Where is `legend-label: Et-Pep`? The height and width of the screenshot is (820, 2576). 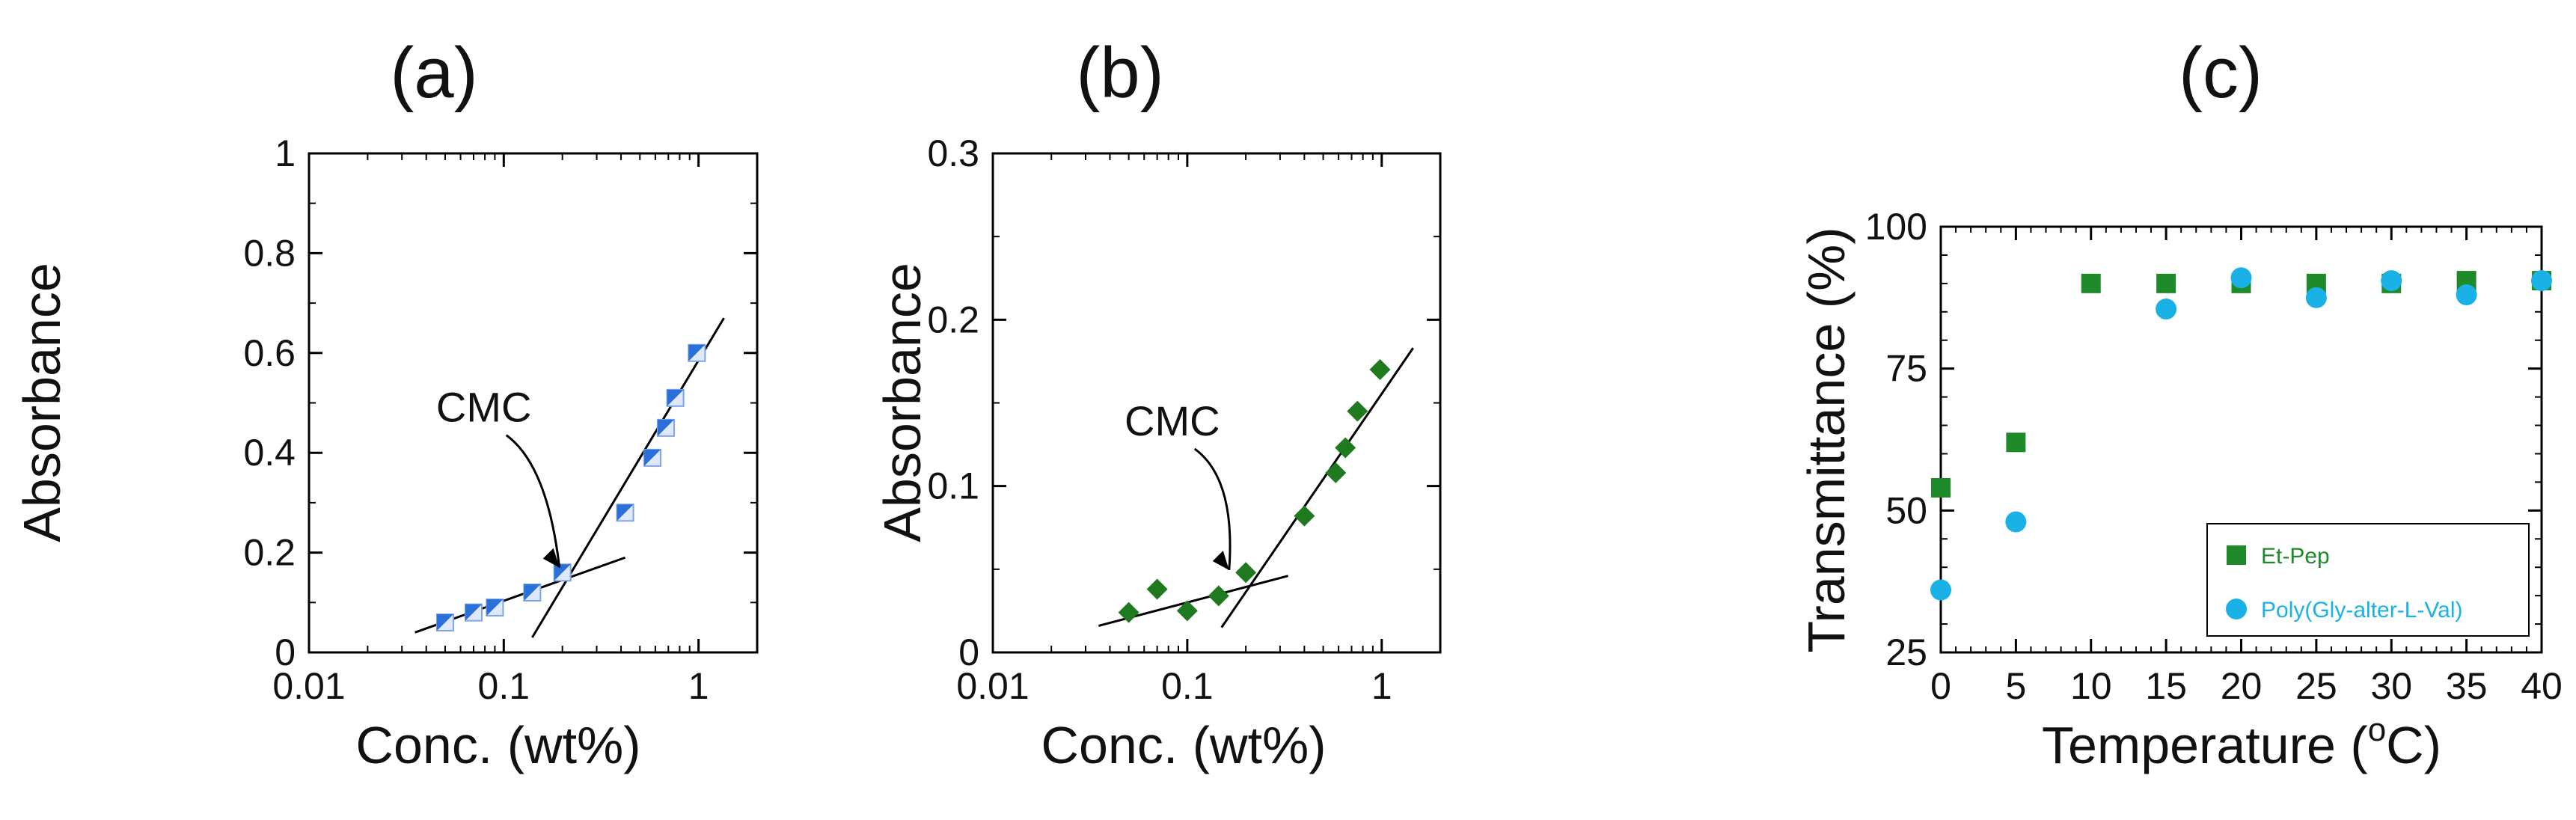 legend-label: Et-Pep is located at coordinates (2295, 557).